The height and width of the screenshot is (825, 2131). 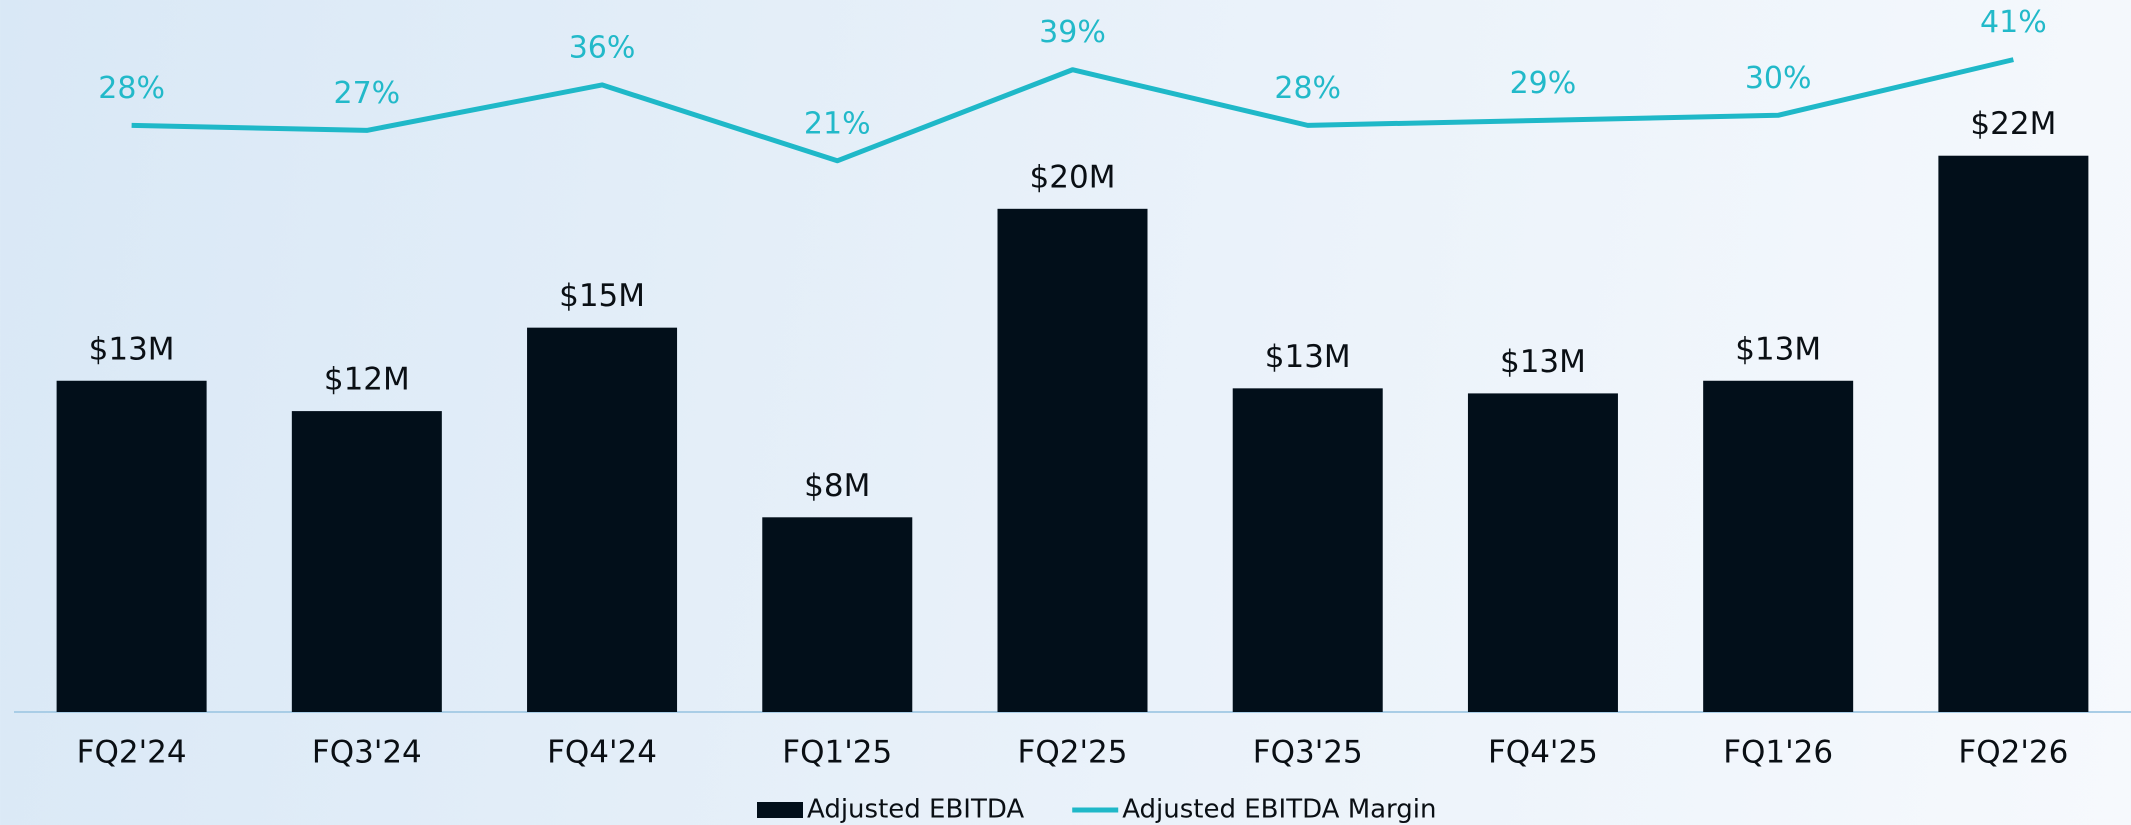 I want to click on line-value-label: 27%, so click(x=366, y=93).